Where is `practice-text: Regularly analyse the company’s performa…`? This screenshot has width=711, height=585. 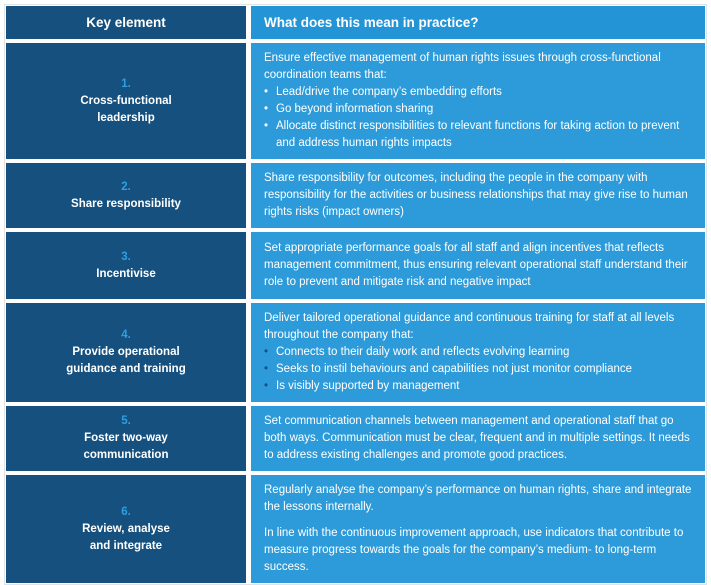
practice-text: Regularly analyse the company’s performa… is located at coordinates (478, 498).